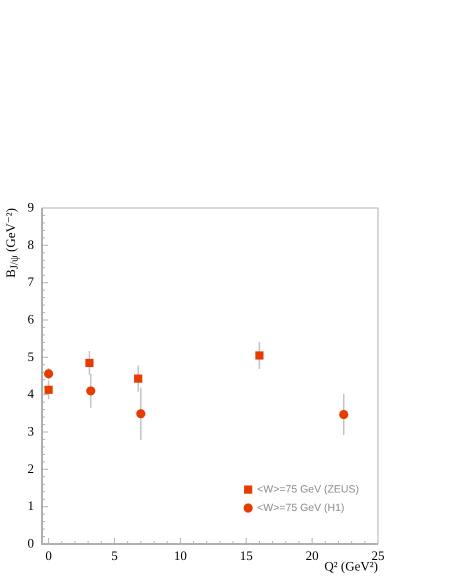  I want to click on y-tick-label: 6, so click(31, 318).